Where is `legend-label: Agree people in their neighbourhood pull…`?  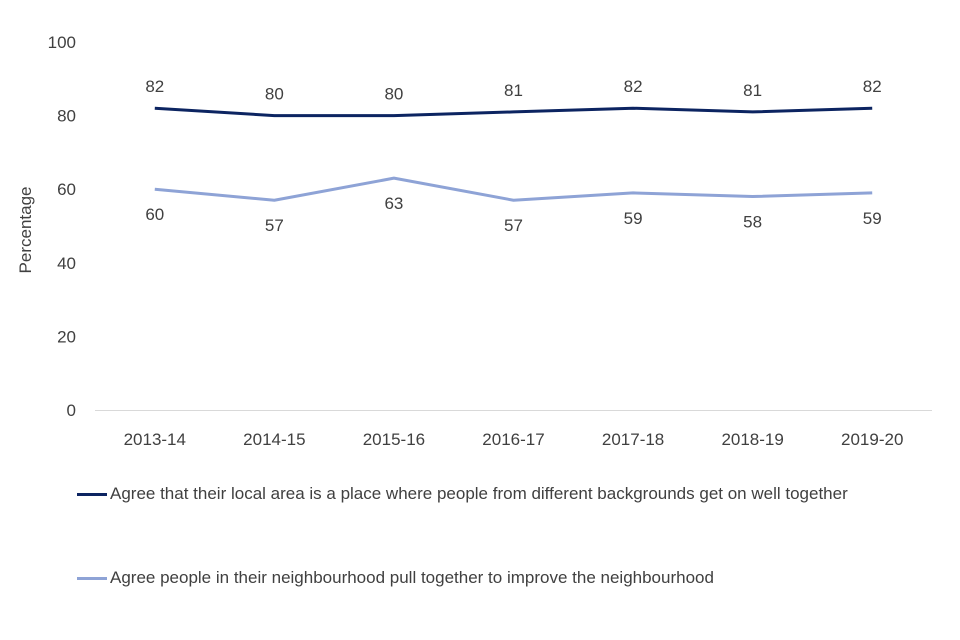
legend-label: Agree people in their neighbourhood pull… is located at coordinates (412, 577).